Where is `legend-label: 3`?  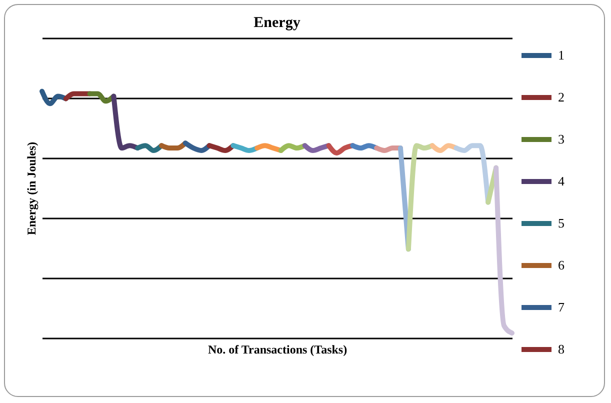
legend-label: 3 is located at coordinates (561, 139).